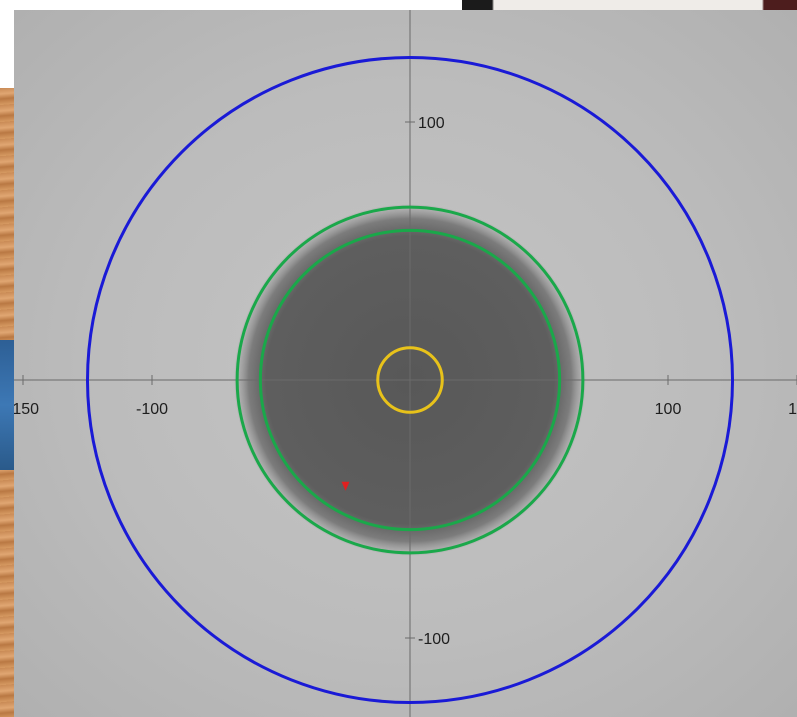 The image size is (797, 717). What do you see at coordinates (345, 486) in the screenshot?
I see `red-marker-icon` at bounding box center [345, 486].